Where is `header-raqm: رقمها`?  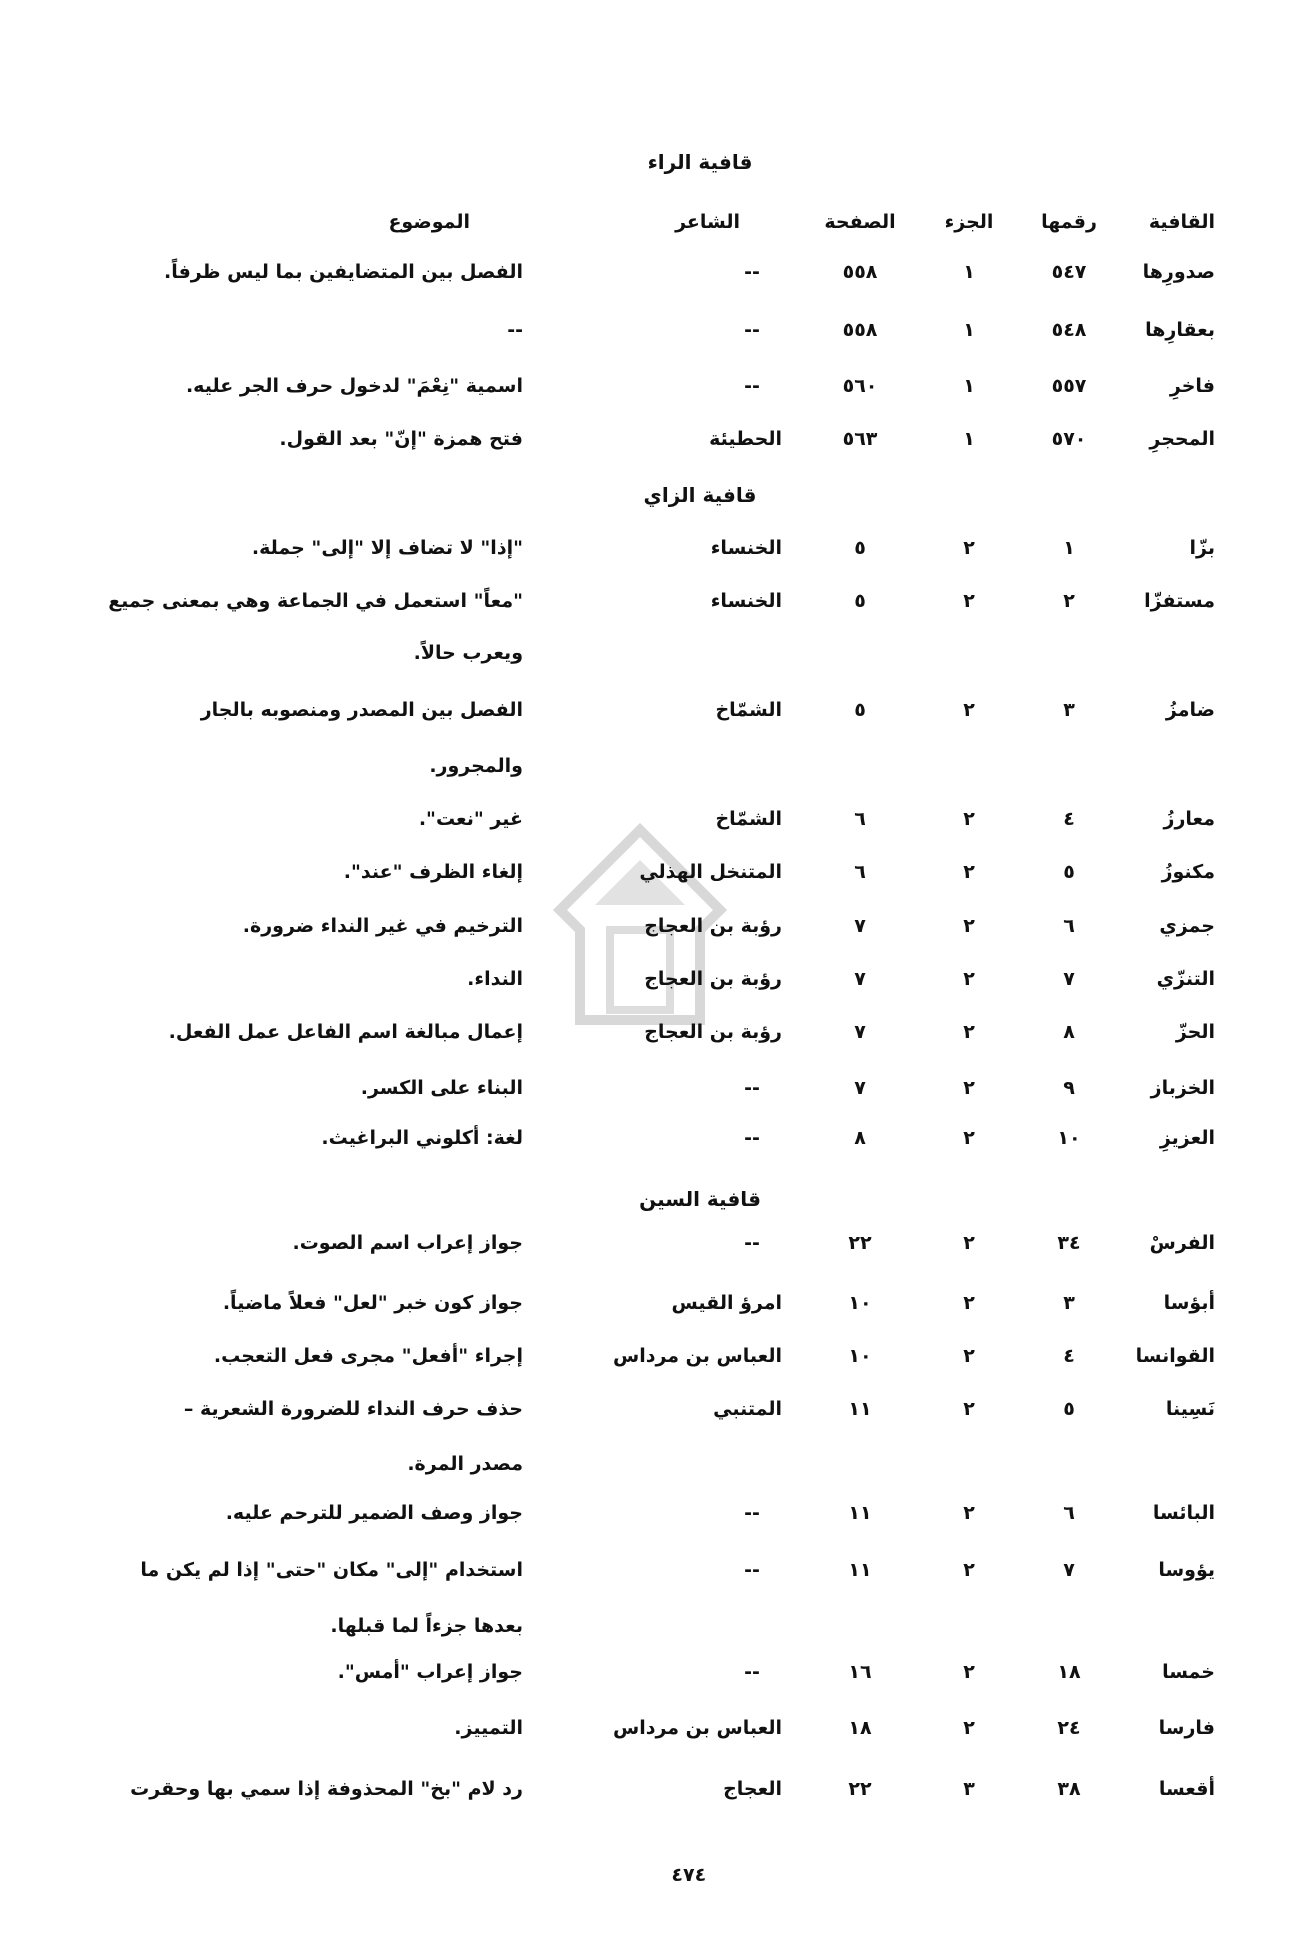
header-raqm: رقمها is located at coordinates (1069, 222).